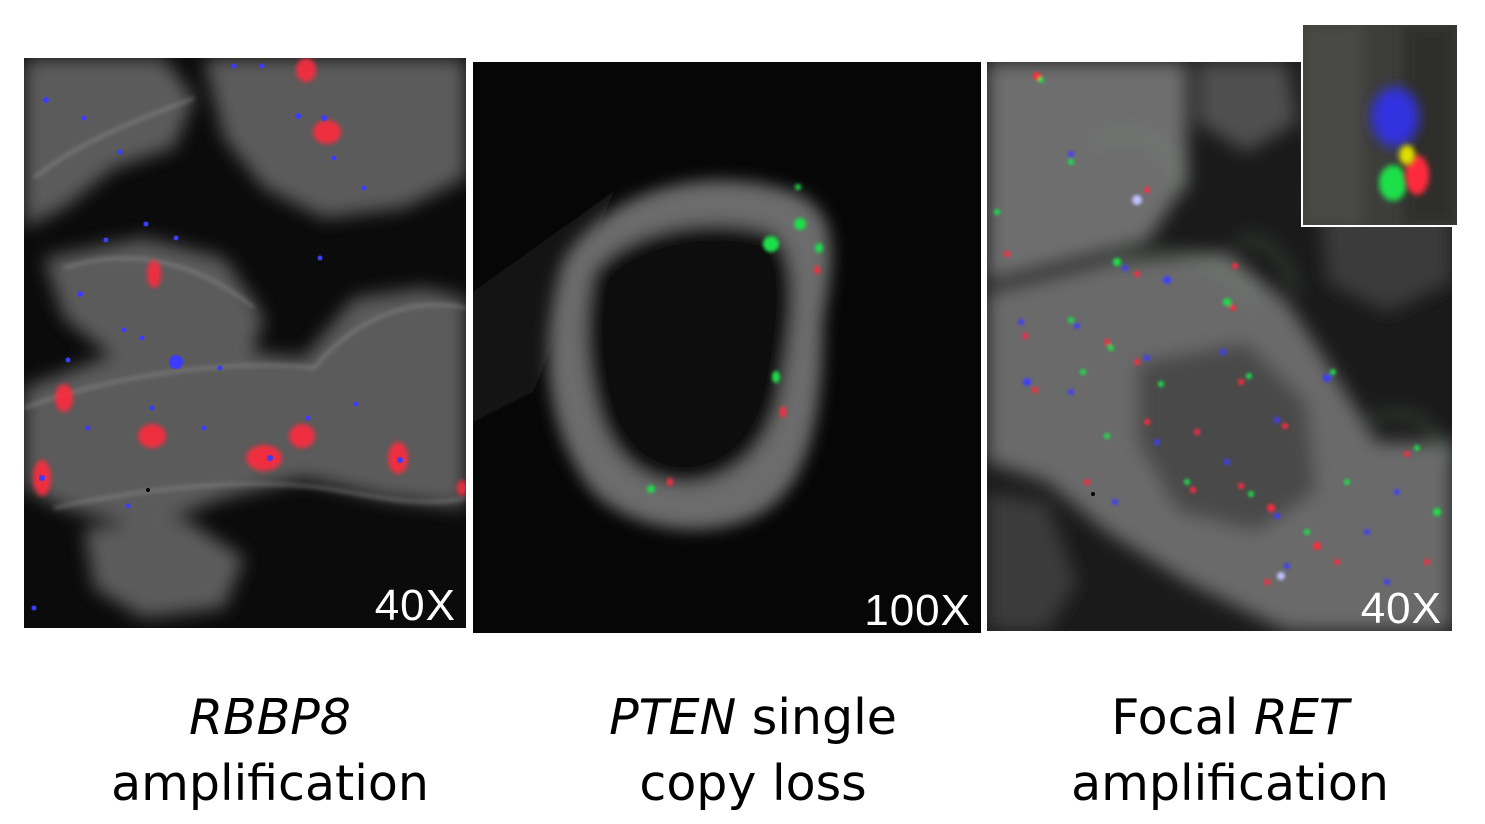 The image size is (1485, 824). I want to click on zoom-inset, so click(1380, 125).